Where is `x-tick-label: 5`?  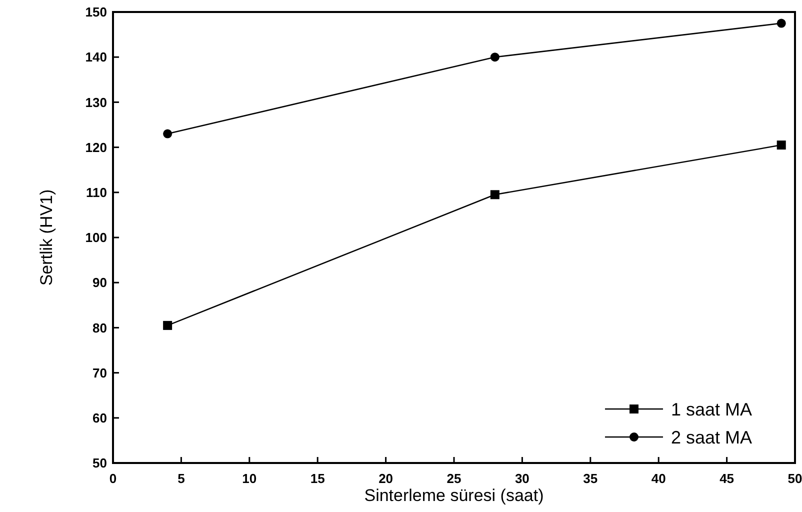
x-tick-label: 5 is located at coordinates (181, 478).